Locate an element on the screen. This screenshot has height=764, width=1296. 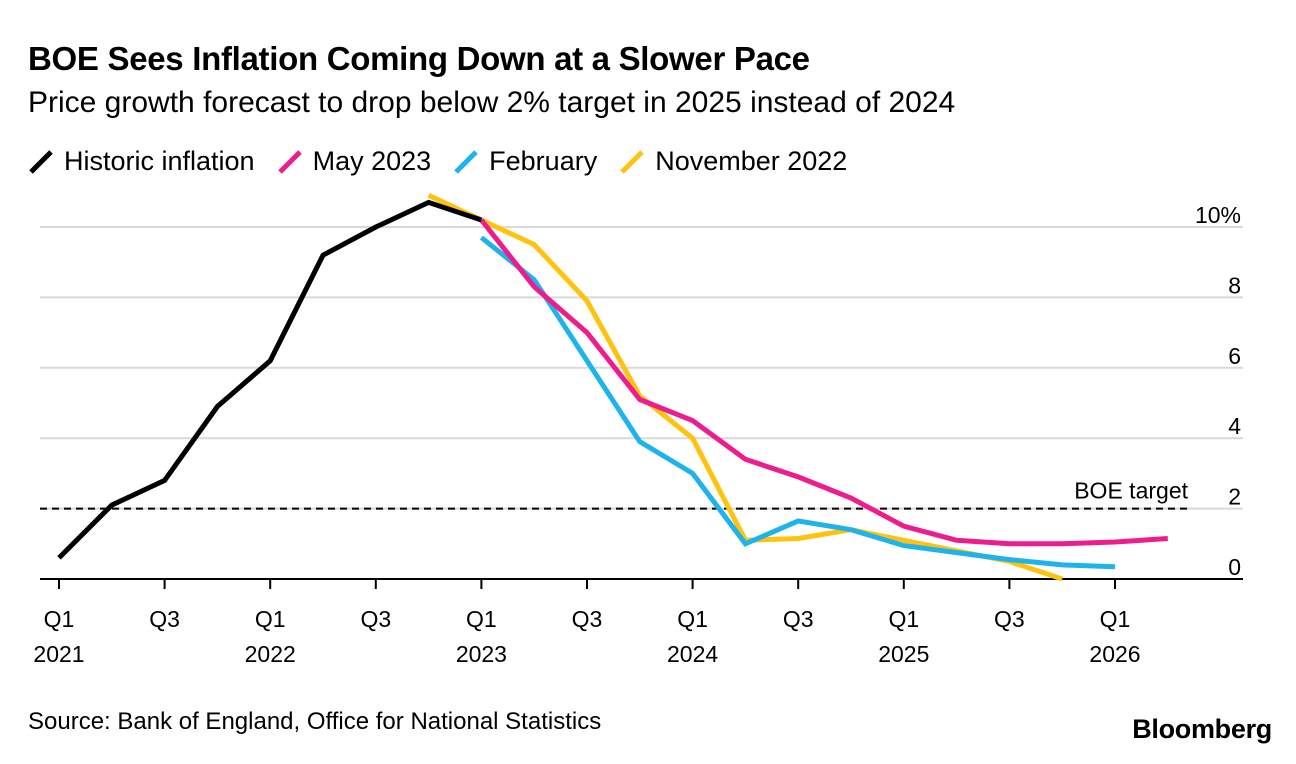
x-tick-year-label: 2024 is located at coordinates (692, 654).